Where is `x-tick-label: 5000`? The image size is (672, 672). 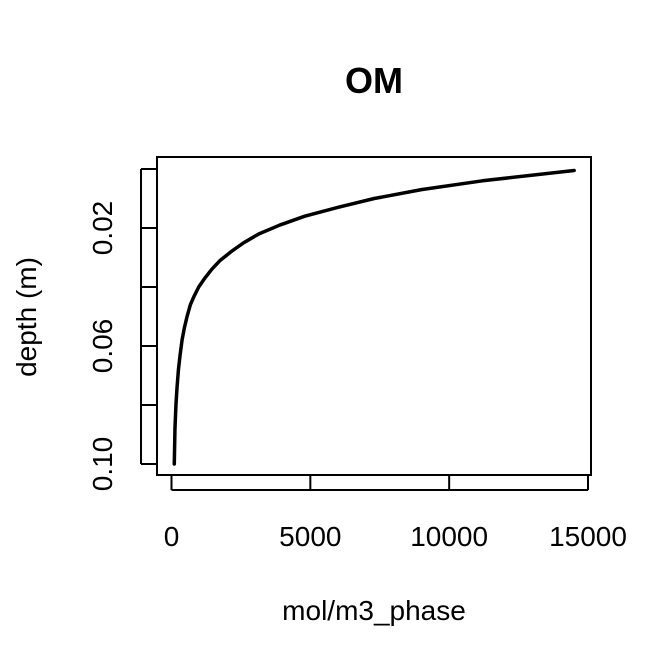 x-tick-label: 5000 is located at coordinates (310, 536).